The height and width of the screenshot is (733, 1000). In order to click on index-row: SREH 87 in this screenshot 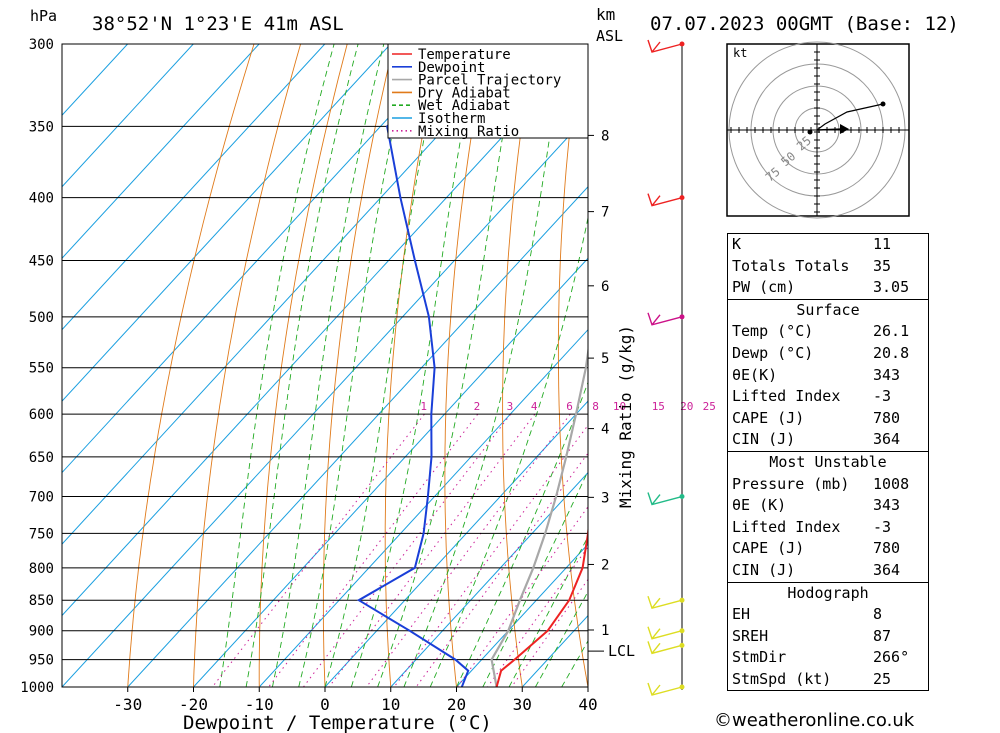, I will do `click(828, 637)`.